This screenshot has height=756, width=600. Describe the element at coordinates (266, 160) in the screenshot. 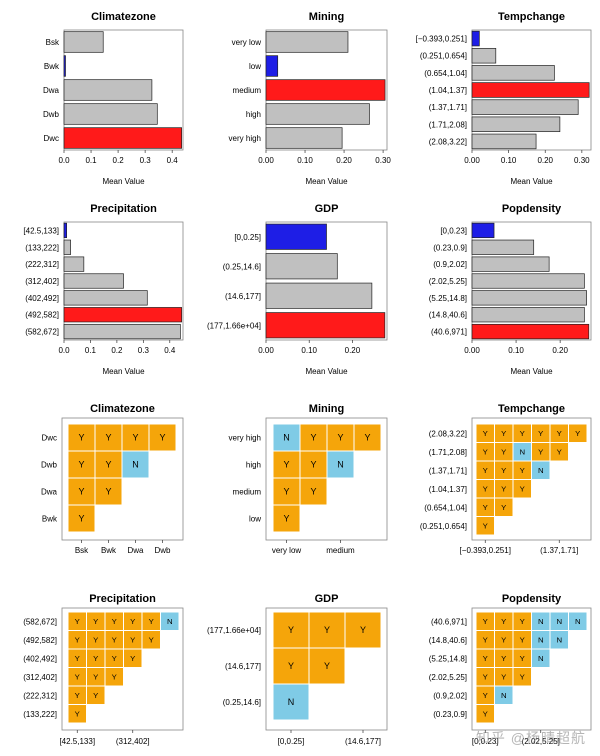

I see `x-tick-label: 0.00` at that location.